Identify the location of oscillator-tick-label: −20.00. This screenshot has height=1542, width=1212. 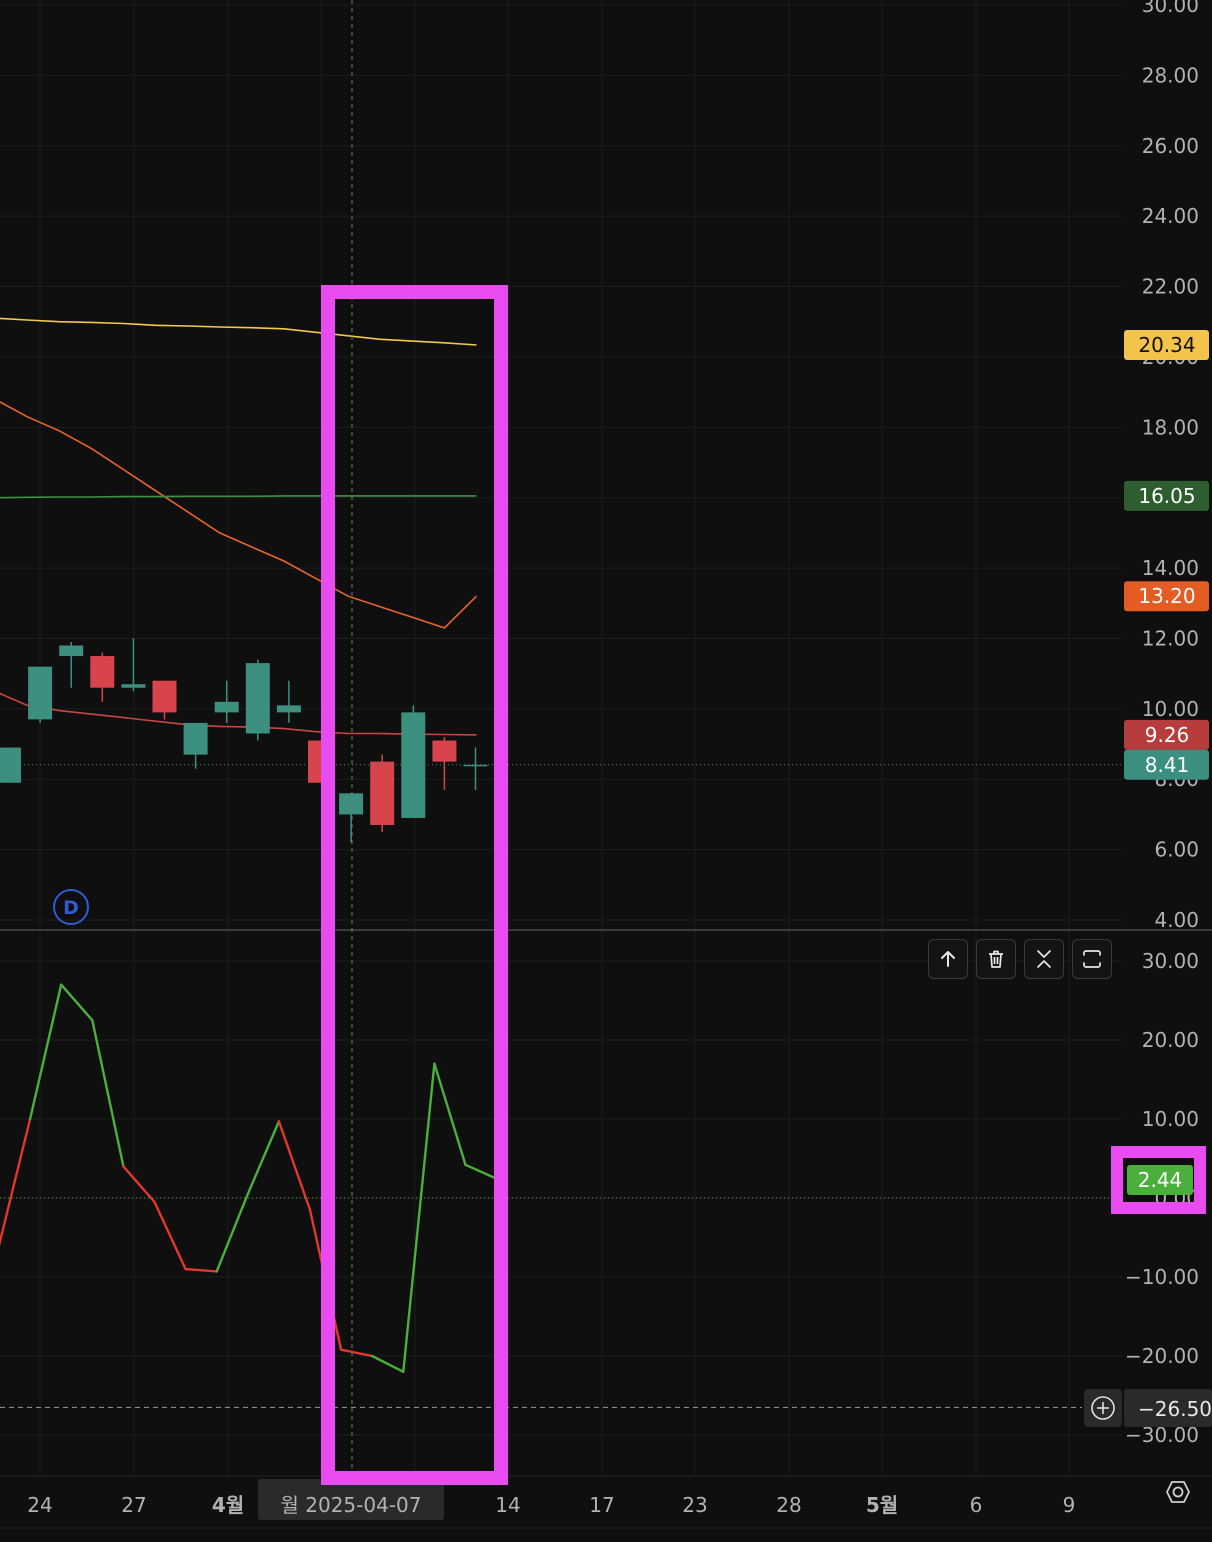
(1162, 1356).